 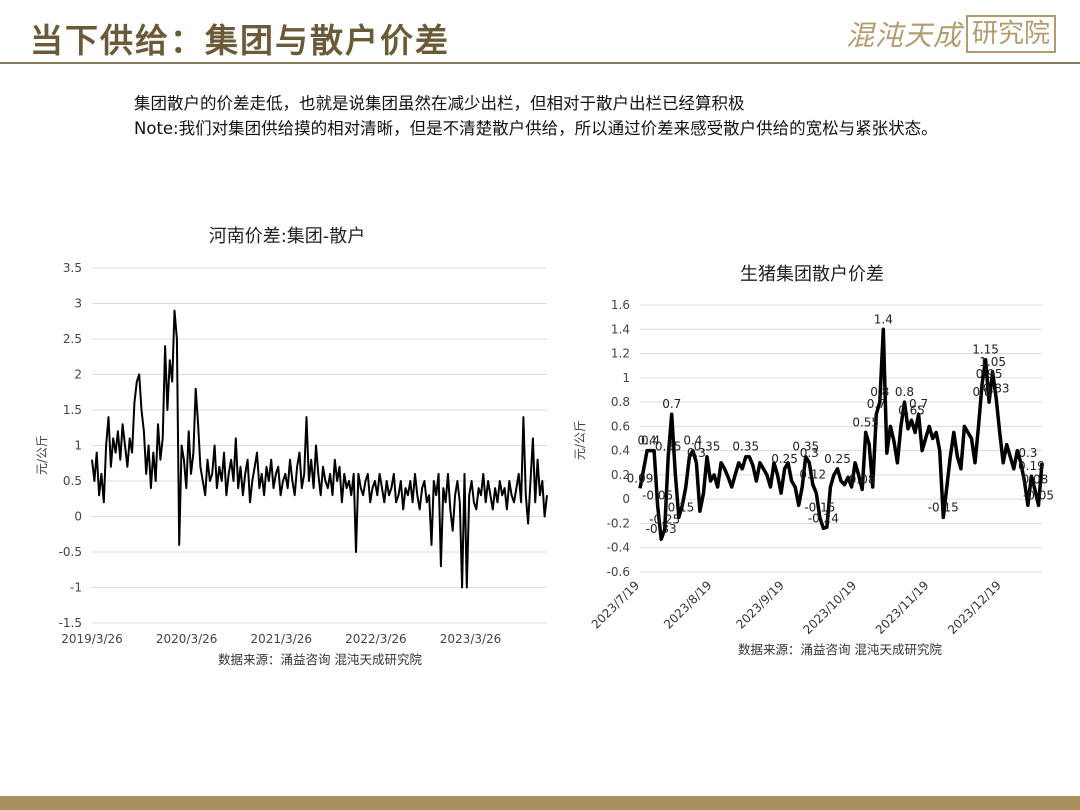 What do you see at coordinates (1031, 466) in the screenshot?
I see `data-label: 0.19` at bounding box center [1031, 466].